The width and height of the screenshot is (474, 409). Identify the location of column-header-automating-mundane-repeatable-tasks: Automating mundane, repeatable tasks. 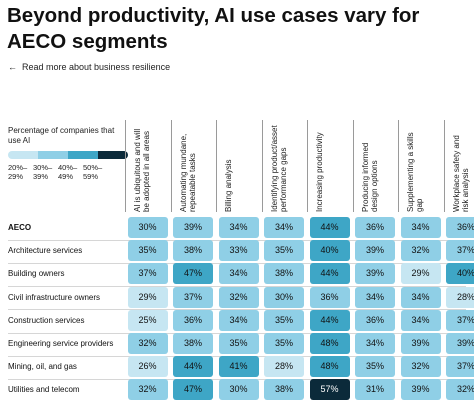
(188, 167).